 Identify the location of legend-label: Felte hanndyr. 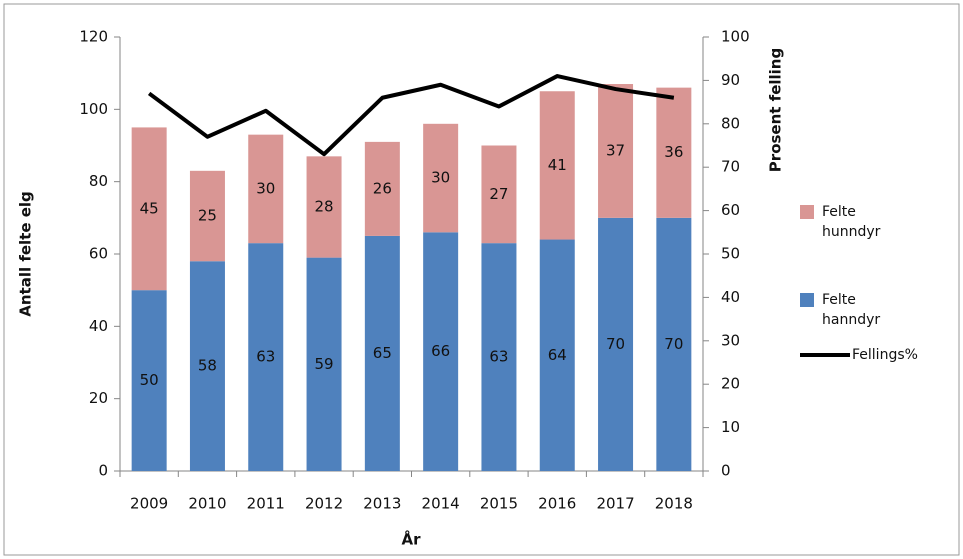
(851, 310).